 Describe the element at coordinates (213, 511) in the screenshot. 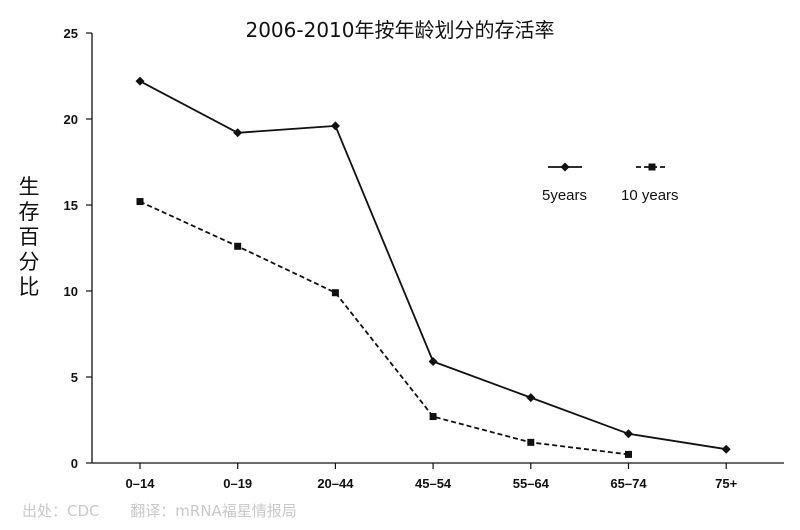

I see `translator-text: 翻译：mRNA福星情报局` at that location.